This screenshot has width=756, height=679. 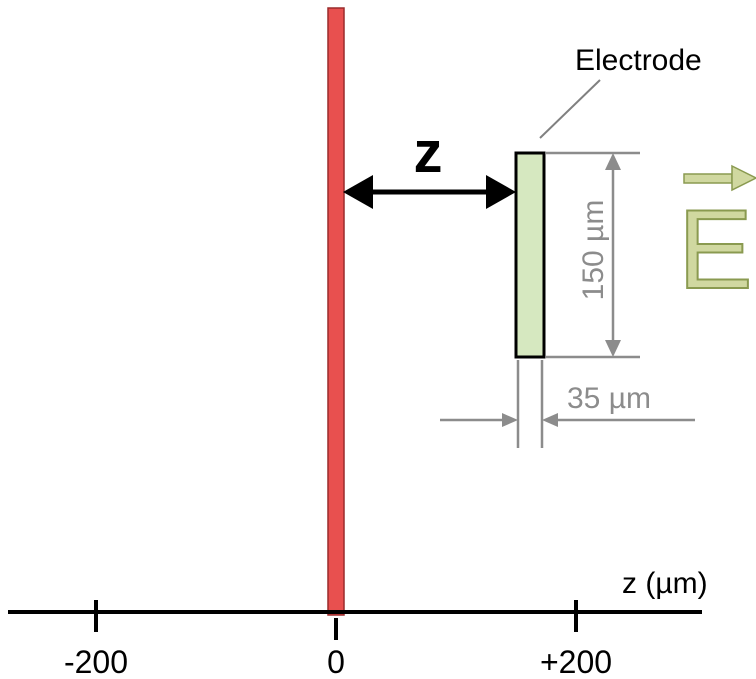 I want to click on electrode, so click(x=530, y=255).